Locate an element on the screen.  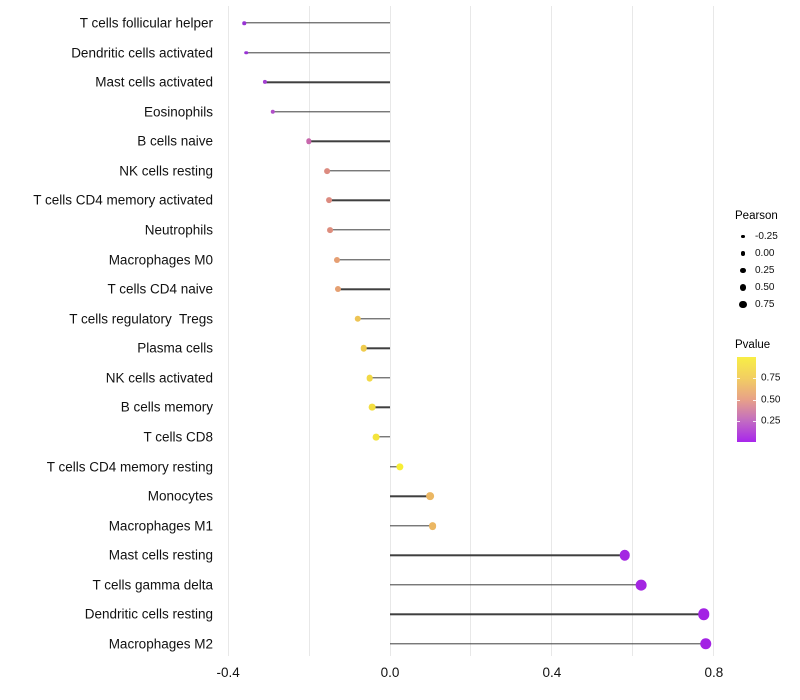
size-legend-entry: 0.75 is located at coordinates (767, 304).